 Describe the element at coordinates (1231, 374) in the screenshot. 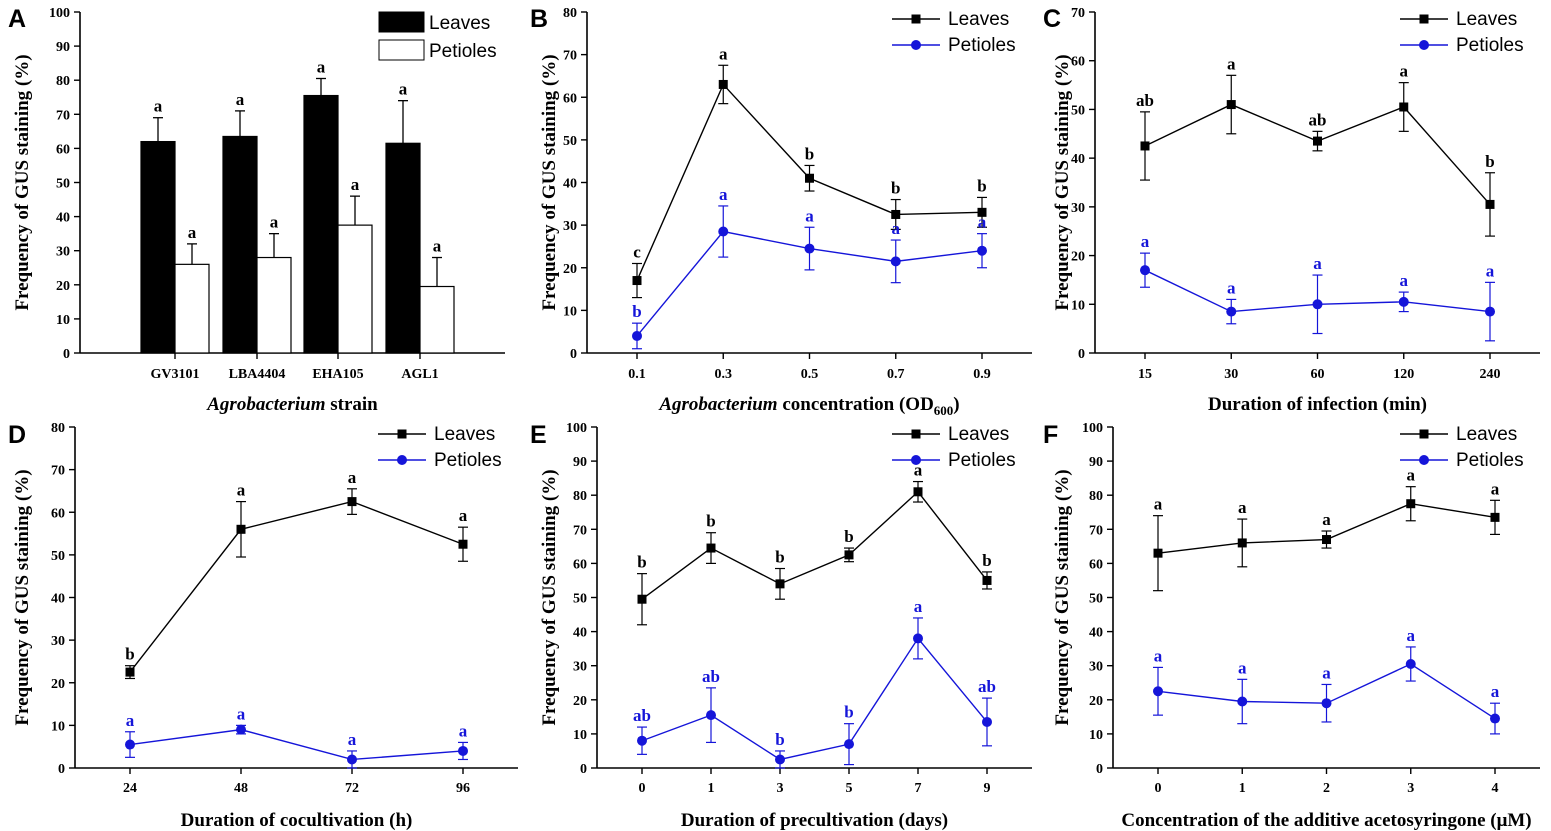

I see `x-tick-label: 30` at that location.